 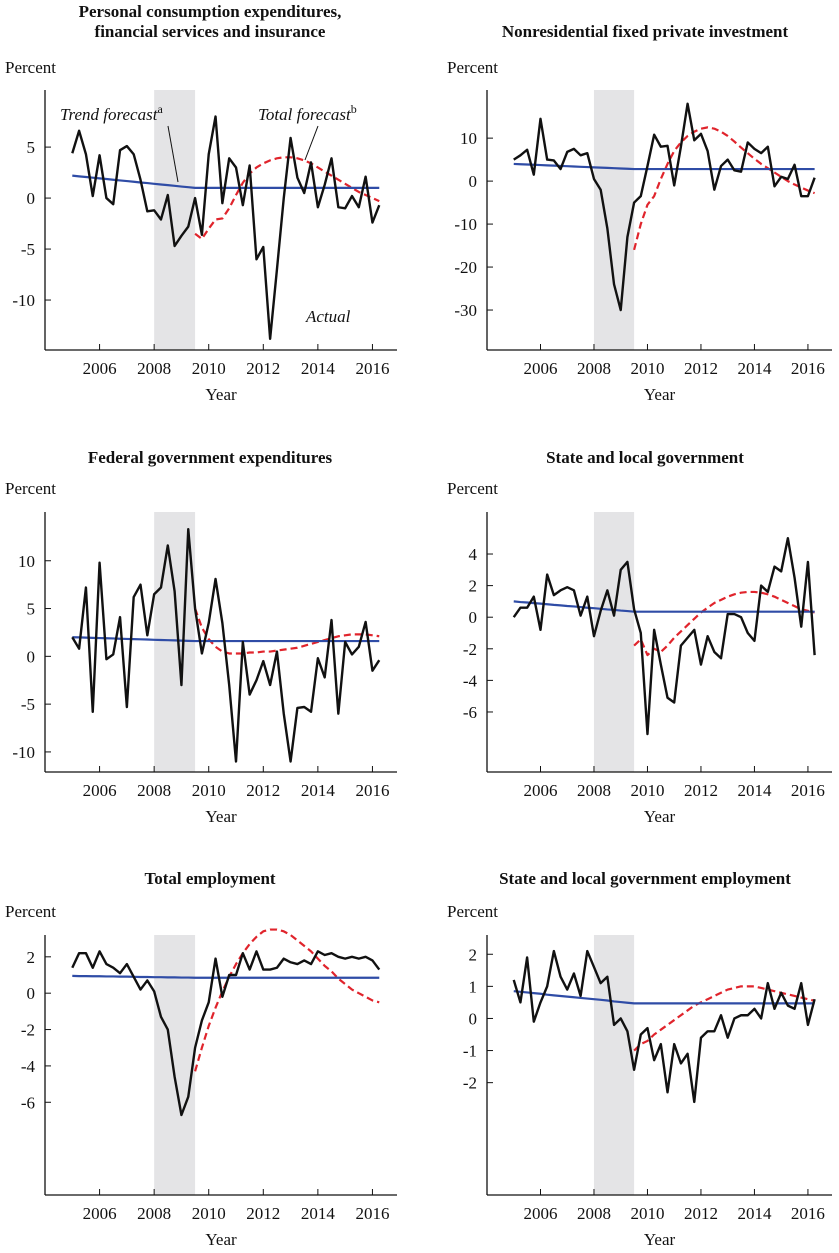 What do you see at coordinates (210, 31) in the screenshot?
I see `chart-title: financial services and insurance` at bounding box center [210, 31].